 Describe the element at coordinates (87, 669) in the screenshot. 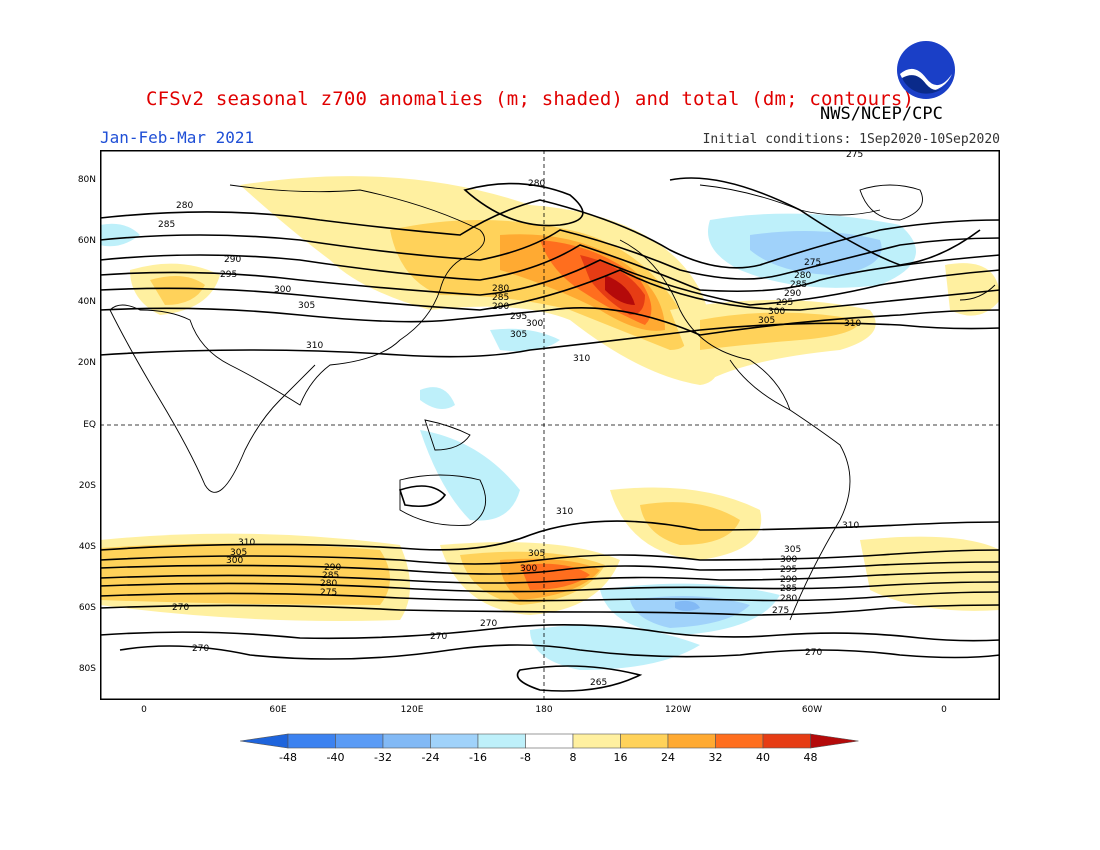

I see `lat-label: 80S` at that location.